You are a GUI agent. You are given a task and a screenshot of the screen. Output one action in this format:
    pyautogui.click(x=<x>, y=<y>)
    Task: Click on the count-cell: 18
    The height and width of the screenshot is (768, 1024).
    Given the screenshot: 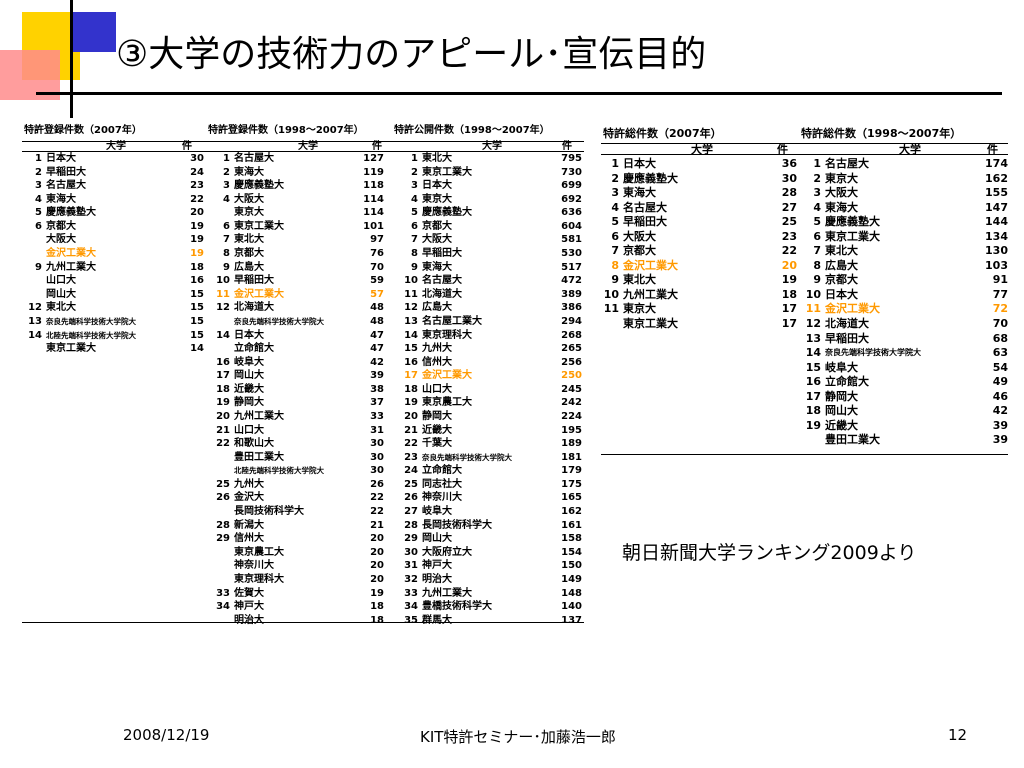 What is the action you would take?
    pyautogui.click(x=377, y=607)
    